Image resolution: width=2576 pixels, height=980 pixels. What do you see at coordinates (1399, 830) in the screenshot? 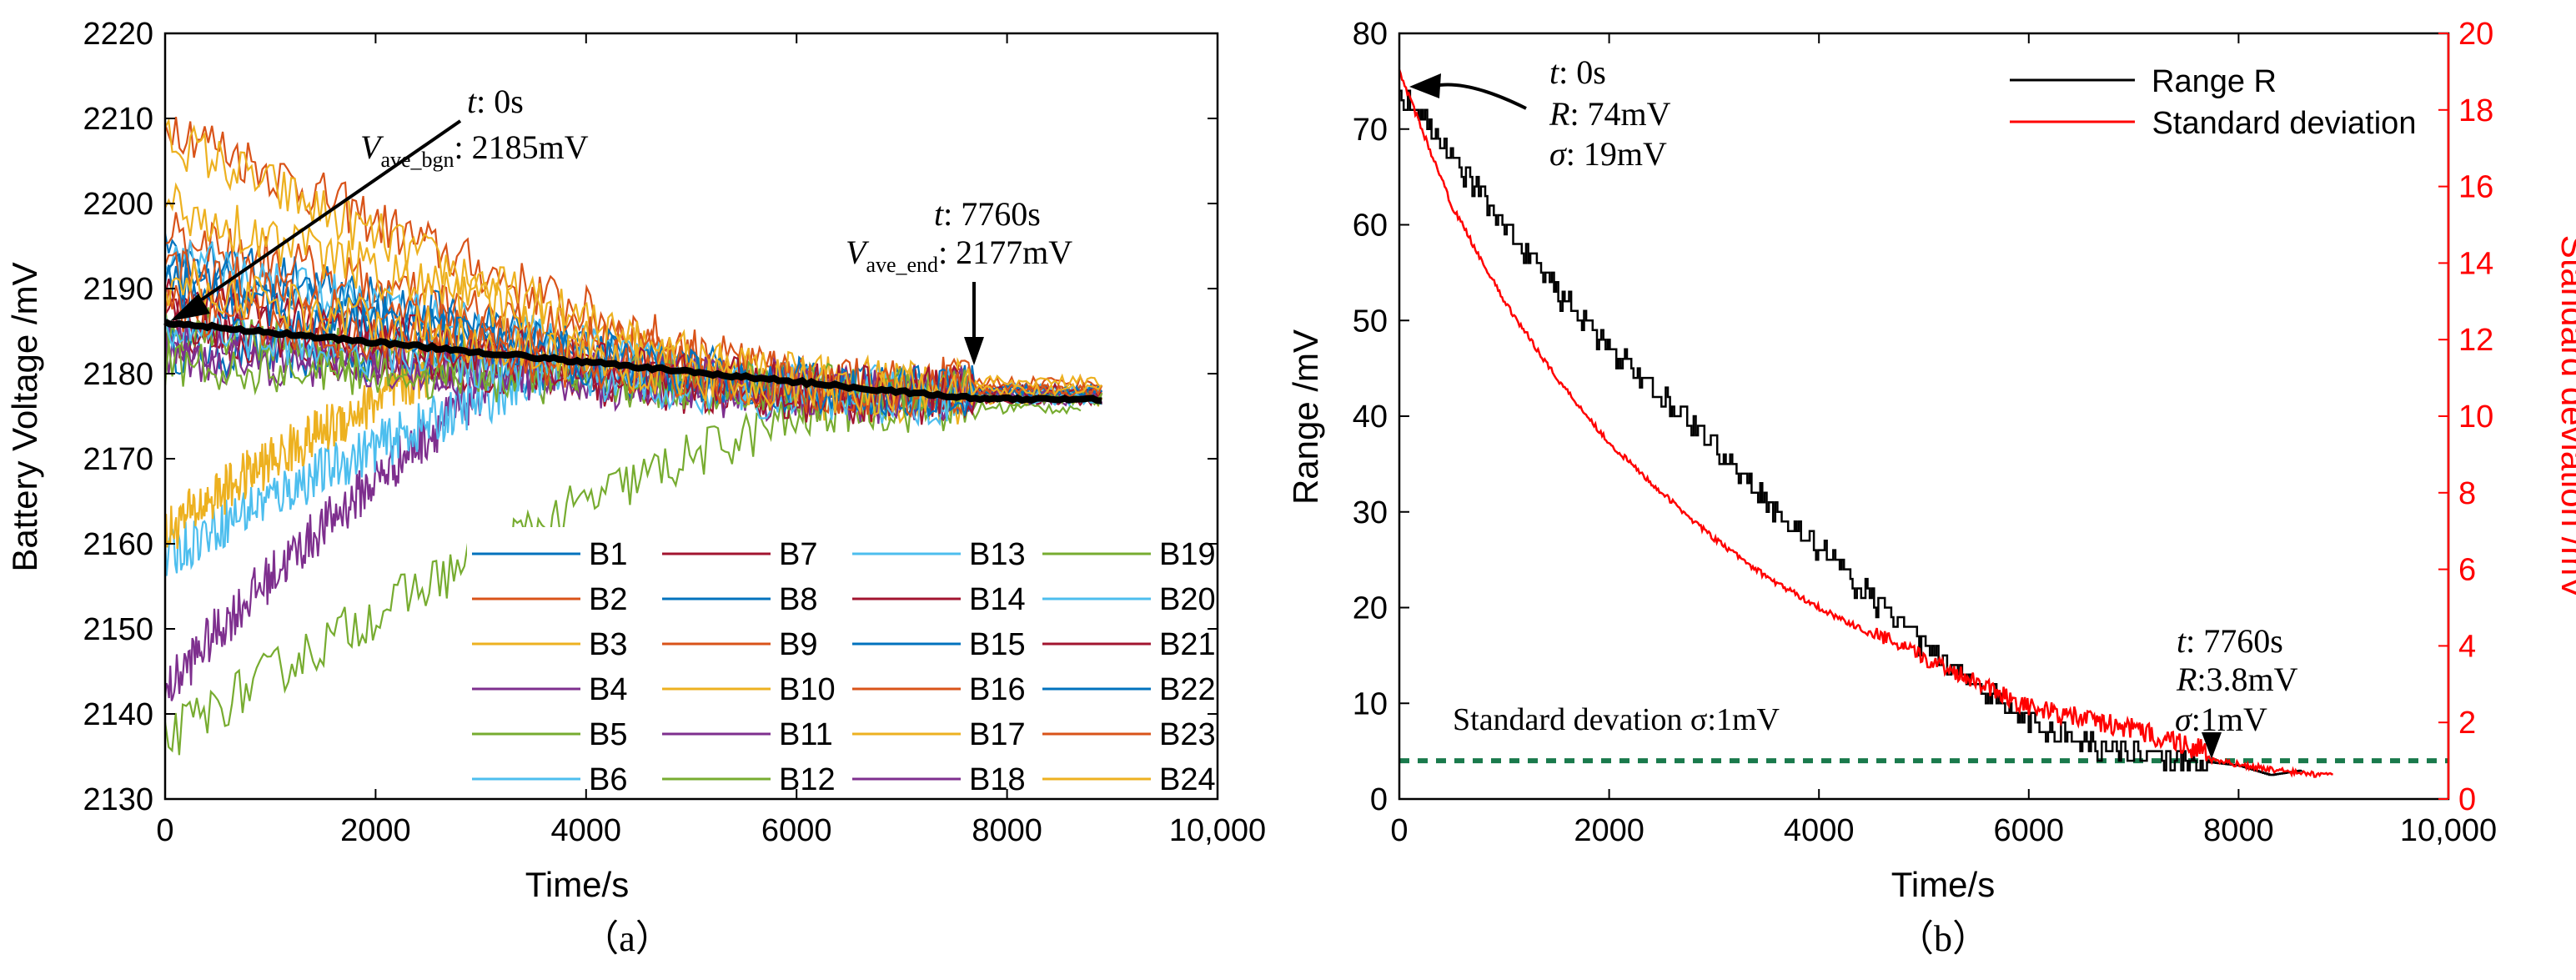
I see `panel-b-x-tick-label: 0` at bounding box center [1399, 830].